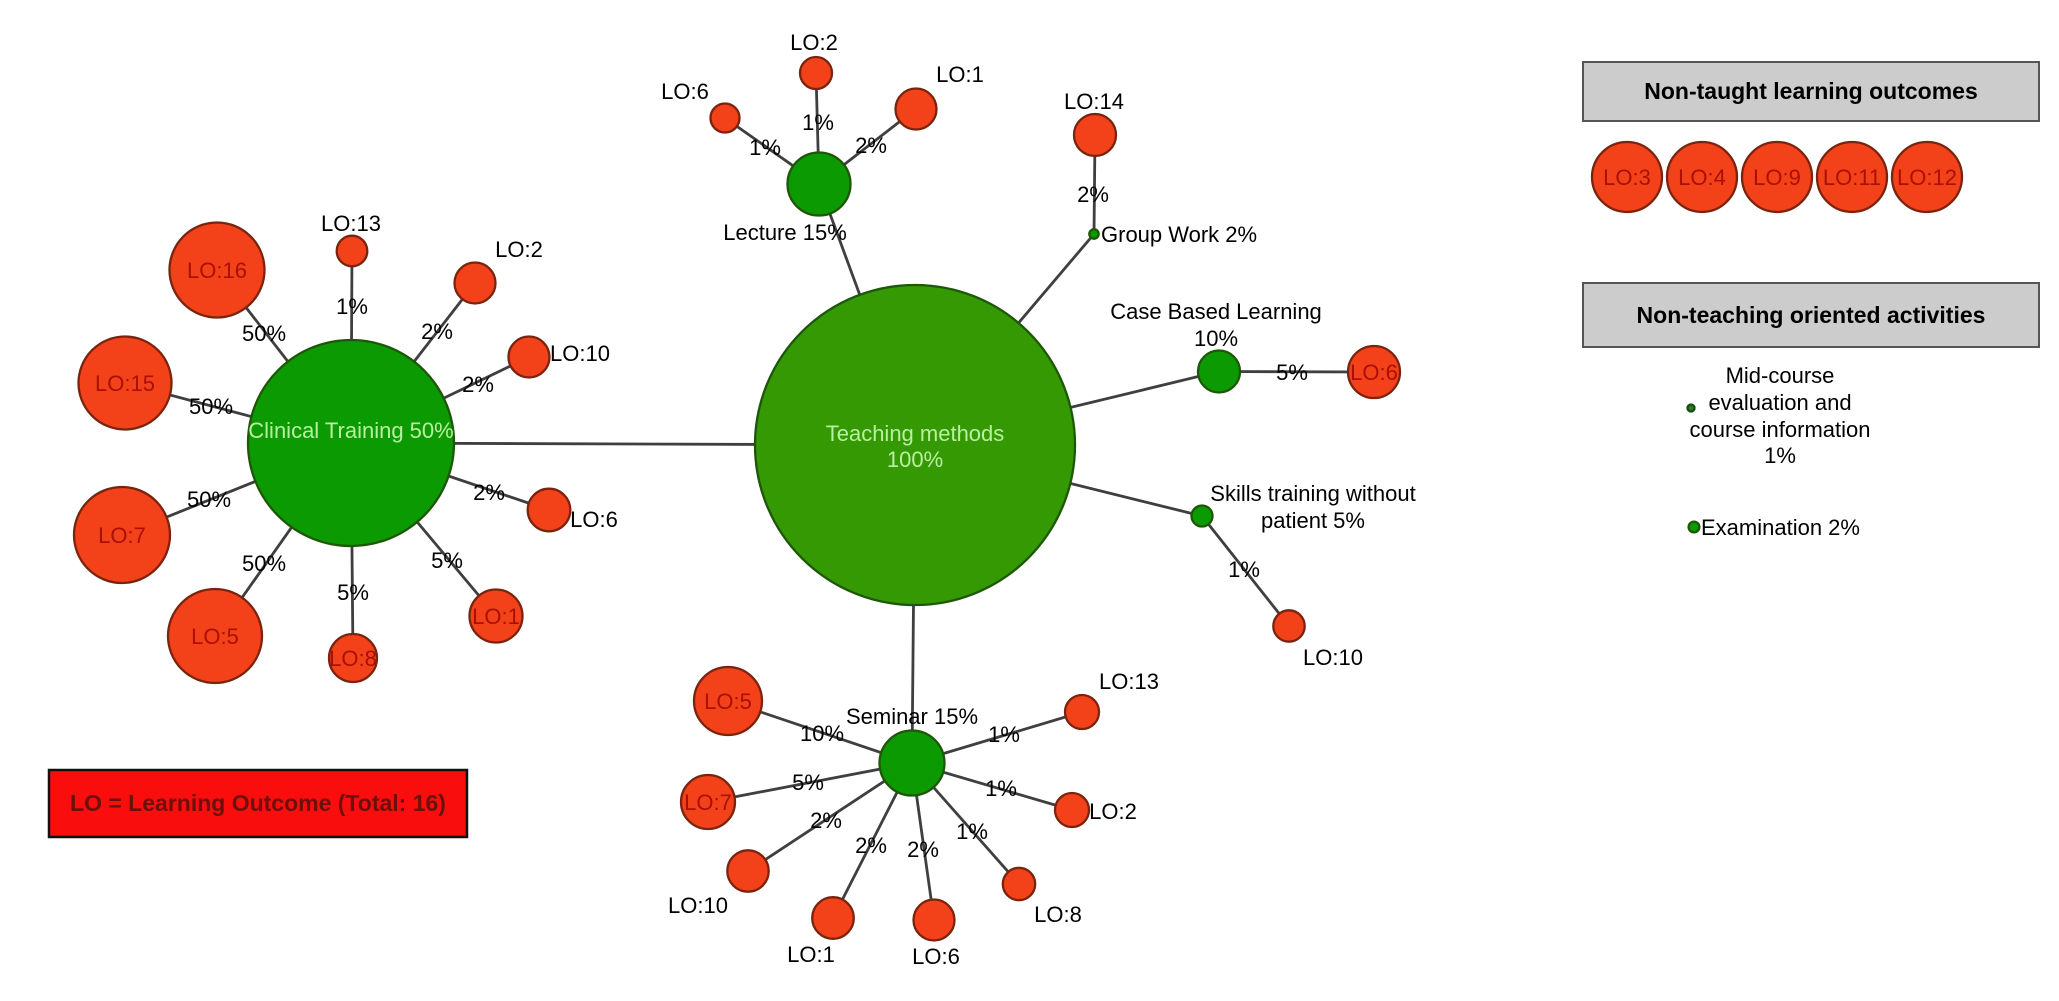  What do you see at coordinates (258, 803) in the screenshot?
I see `svg-text:LO = Learning Outcome (Total:: LO = Learning Outcome (Total: 16)` at bounding box center [258, 803].